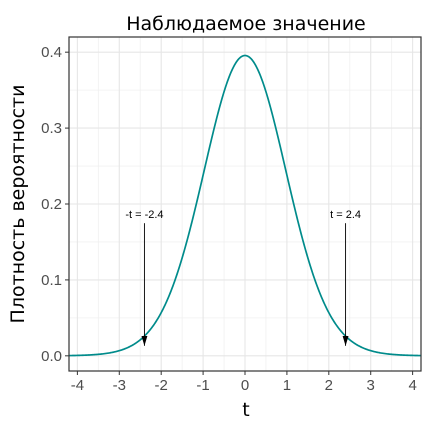  What do you see at coordinates (161, 385) in the screenshot?
I see `x-tick-label: -2` at bounding box center [161, 385].